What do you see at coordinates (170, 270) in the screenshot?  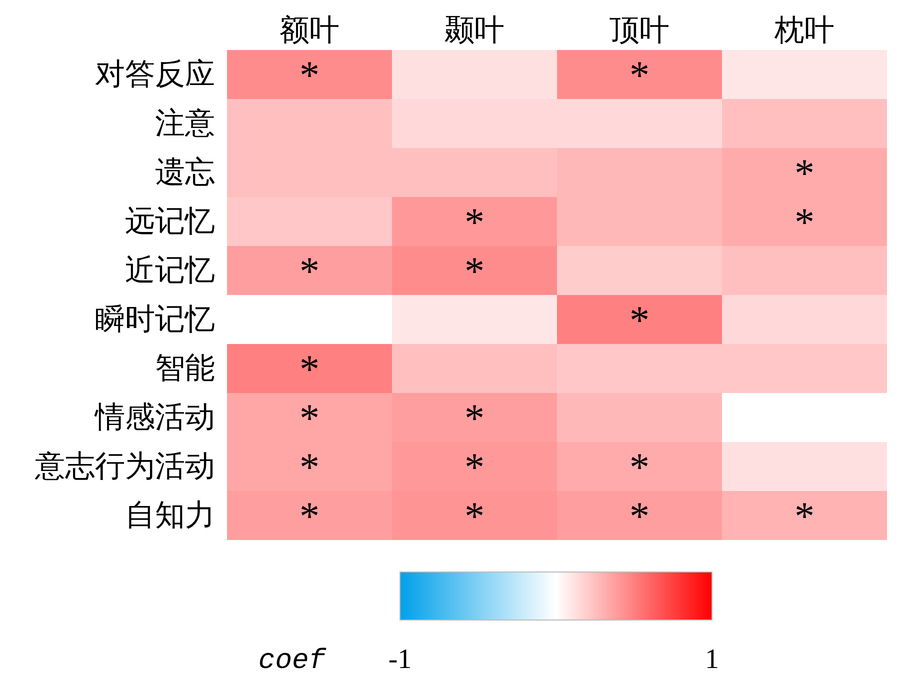 I see `y-tick-label: 近记忆` at bounding box center [170, 270].